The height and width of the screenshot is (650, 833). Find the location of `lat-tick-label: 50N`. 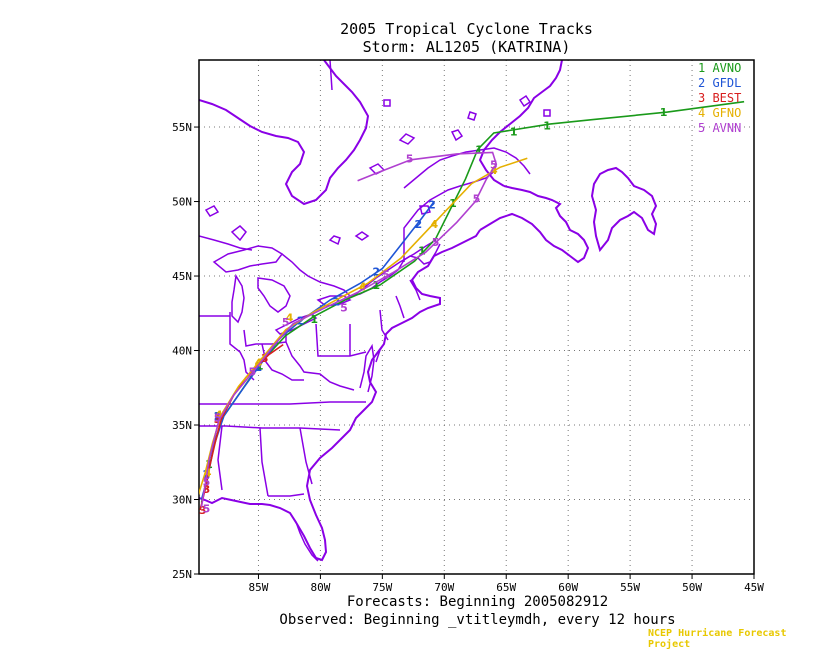

lat-tick-label: 50N is located at coordinates (182, 202).